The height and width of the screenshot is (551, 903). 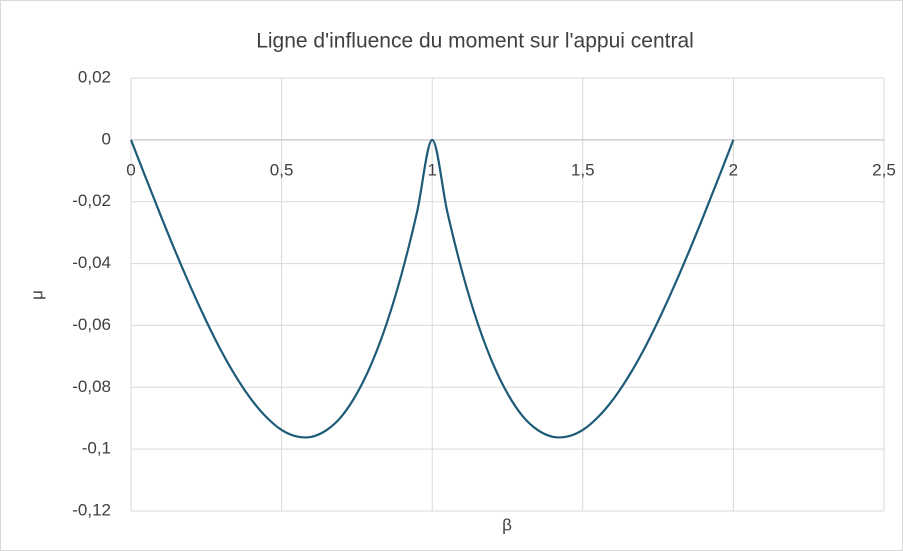 What do you see at coordinates (733, 169) in the screenshot?
I see `x-tick-label: 2` at bounding box center [733, 169].